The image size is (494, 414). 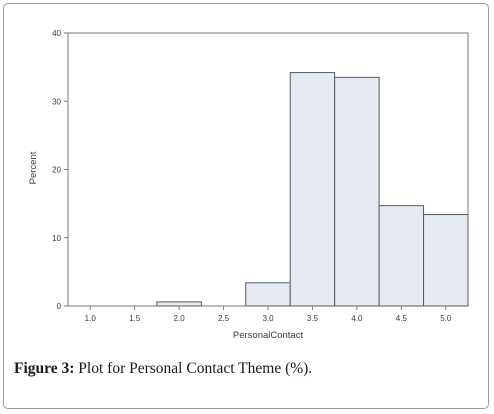 I want to click on x-tick-label: 5.0, so click(x=446, y=318).